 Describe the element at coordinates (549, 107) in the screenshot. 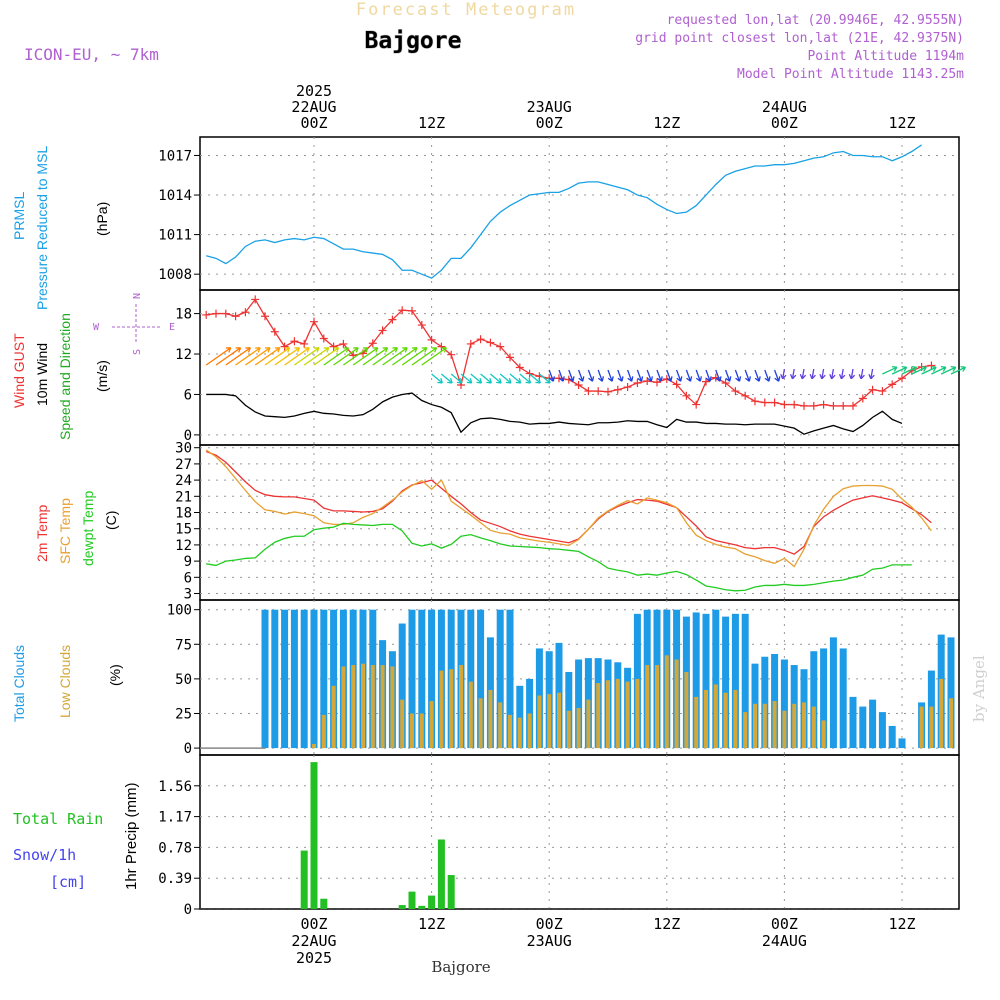

I see `top-time-label: 23AUG` at that location.